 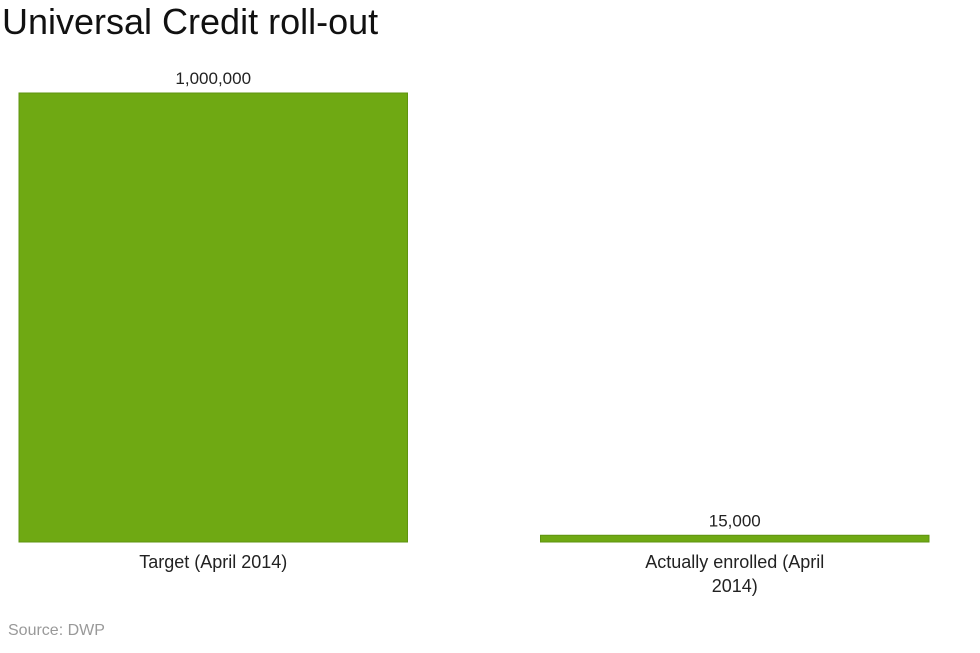 I want to click on category-label-2-line-2: 2014), so click(x=735, y=586).